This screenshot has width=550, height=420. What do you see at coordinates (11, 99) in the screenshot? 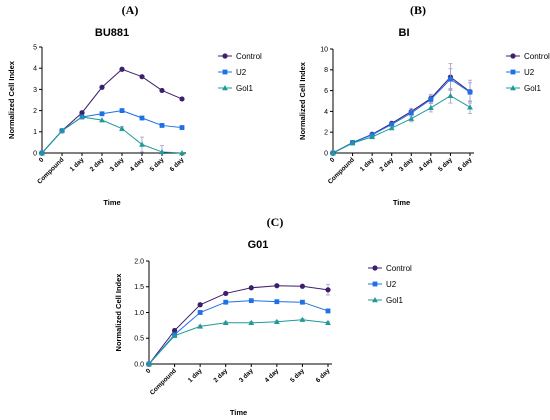
I see `y-axis-label: Normalized Cell Index` at bounding box center [11, 99].